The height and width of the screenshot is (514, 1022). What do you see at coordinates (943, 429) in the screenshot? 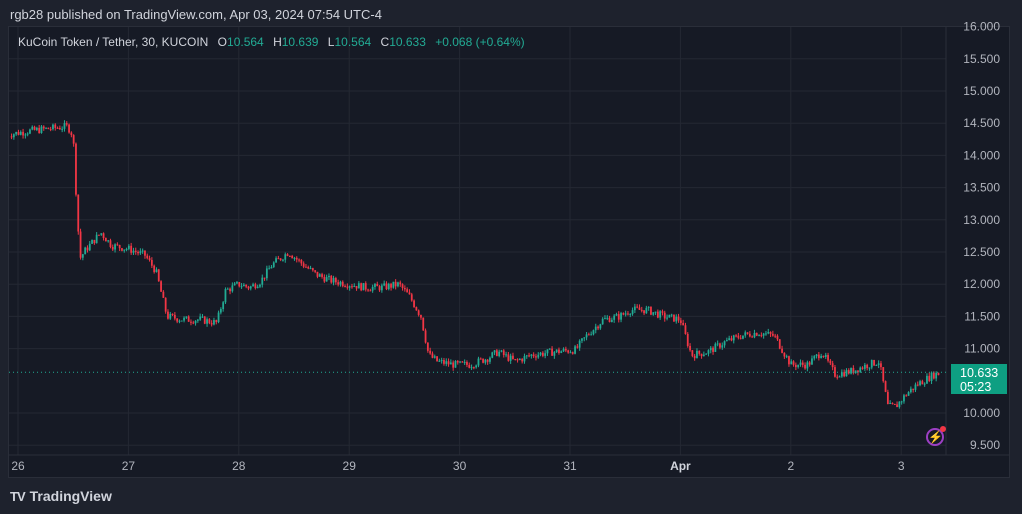
I see `notification-dot` at bounding box center [943, 429].